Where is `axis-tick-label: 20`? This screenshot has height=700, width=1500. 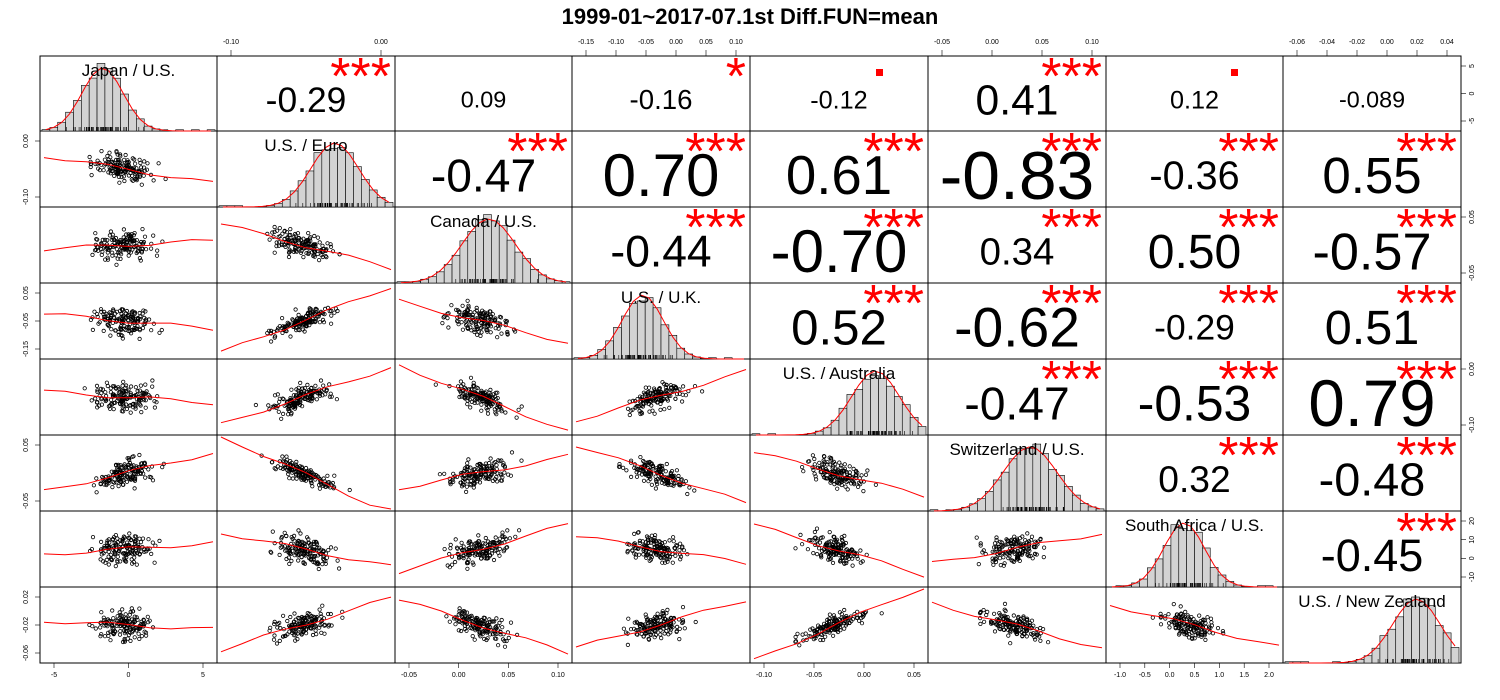
axis-tick-label: 20 is located at coordinates (1472, 521).